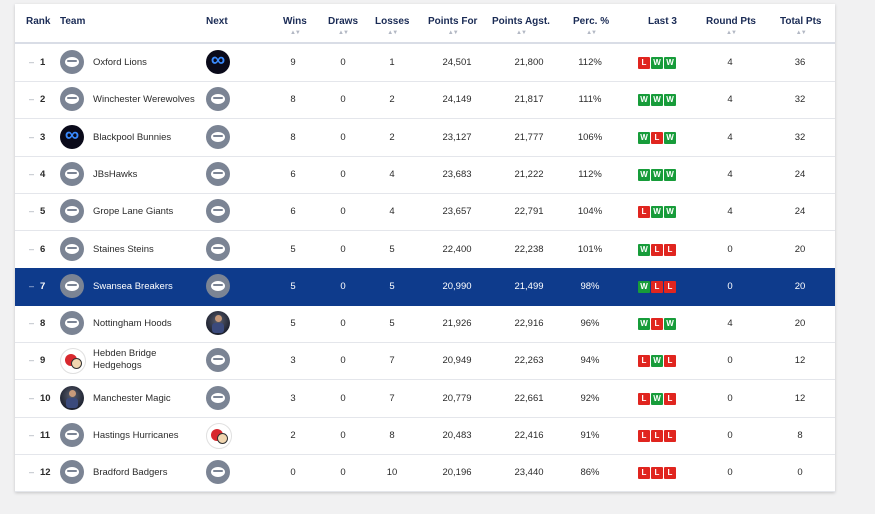 The height and width of the screenshot is (514, 875). What do you see at coordinates (590, 62) in the screenshot?
I see `percentage-cell: 112%` at bounding box center [590, 62].